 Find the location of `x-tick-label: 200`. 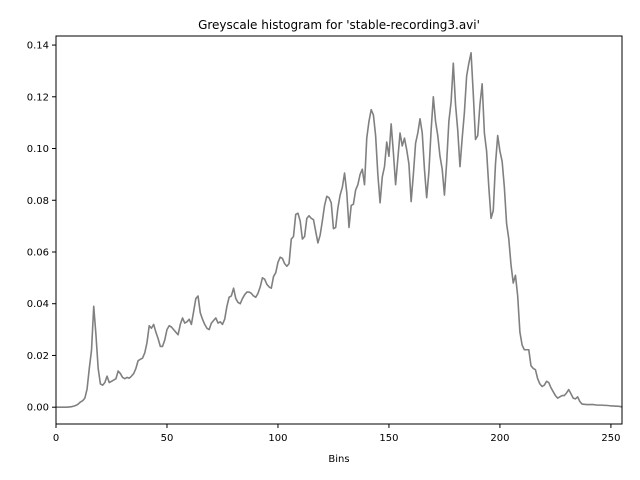

x-tick-label: 200 is located at coordinates (499, 438).